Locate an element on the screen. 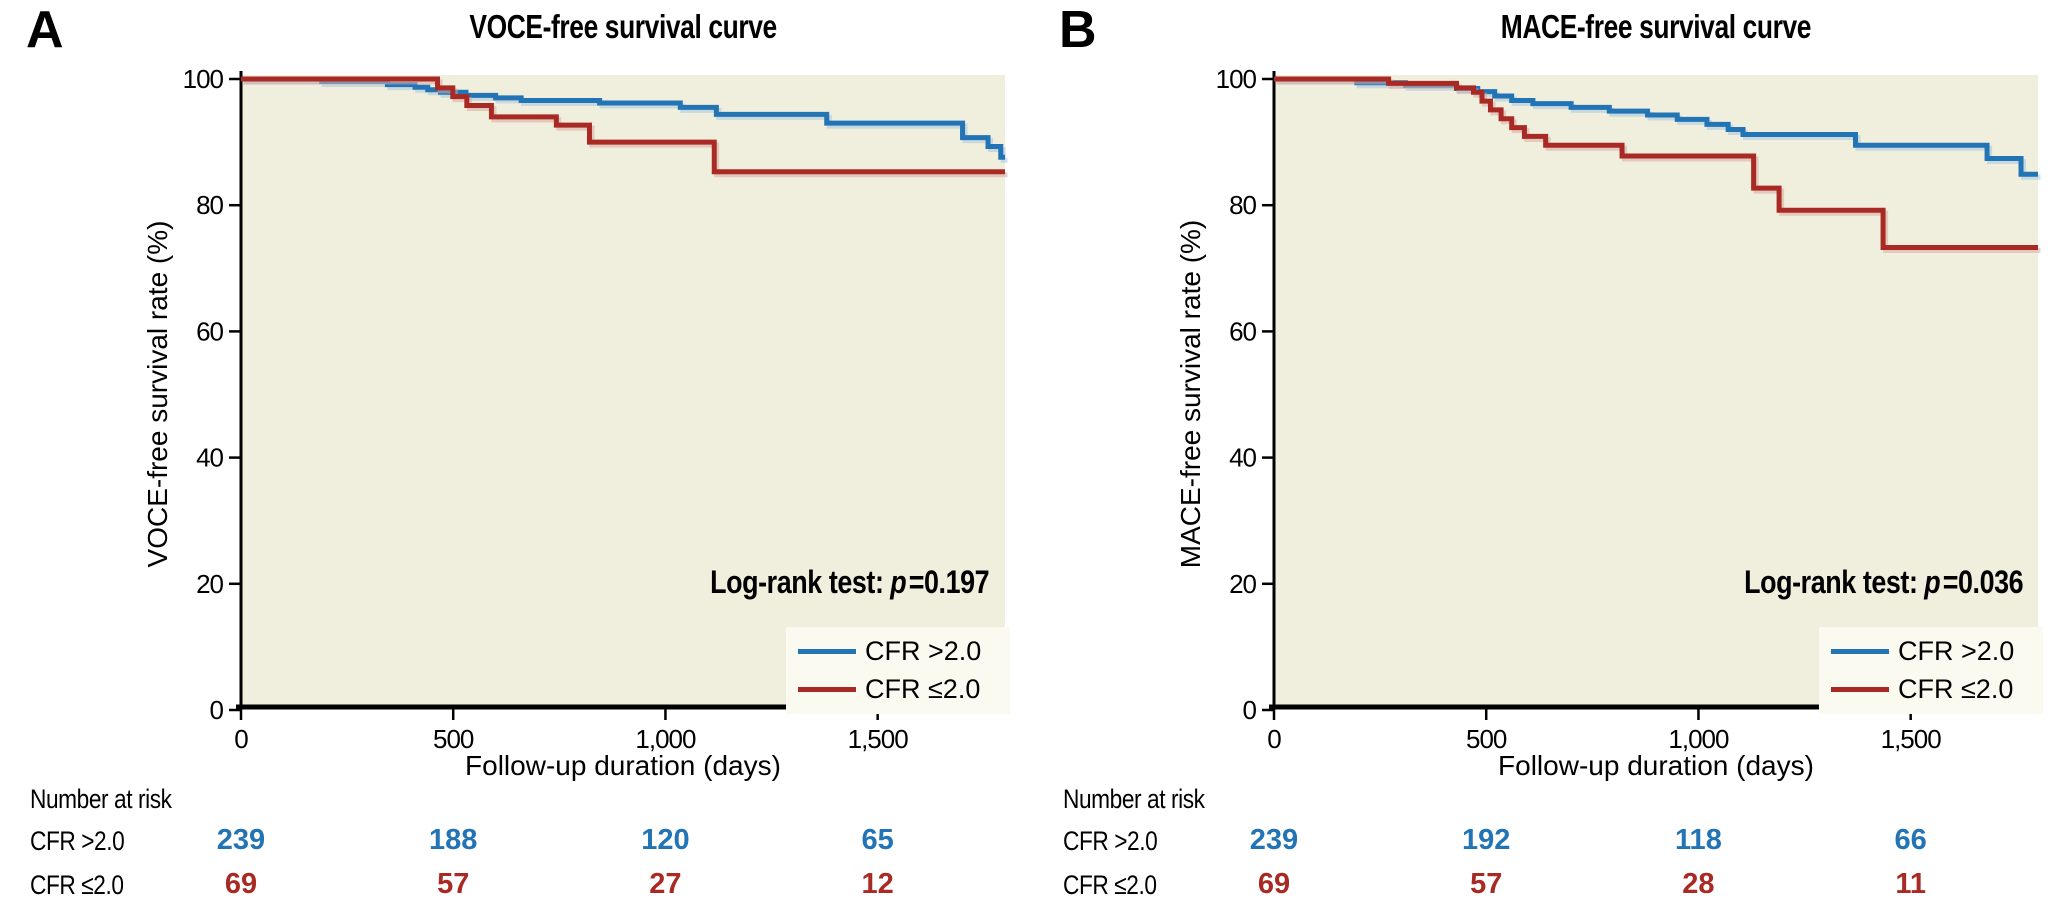  chart-title-text: VOCE-free survival curve is located at coordinates (623, 26).